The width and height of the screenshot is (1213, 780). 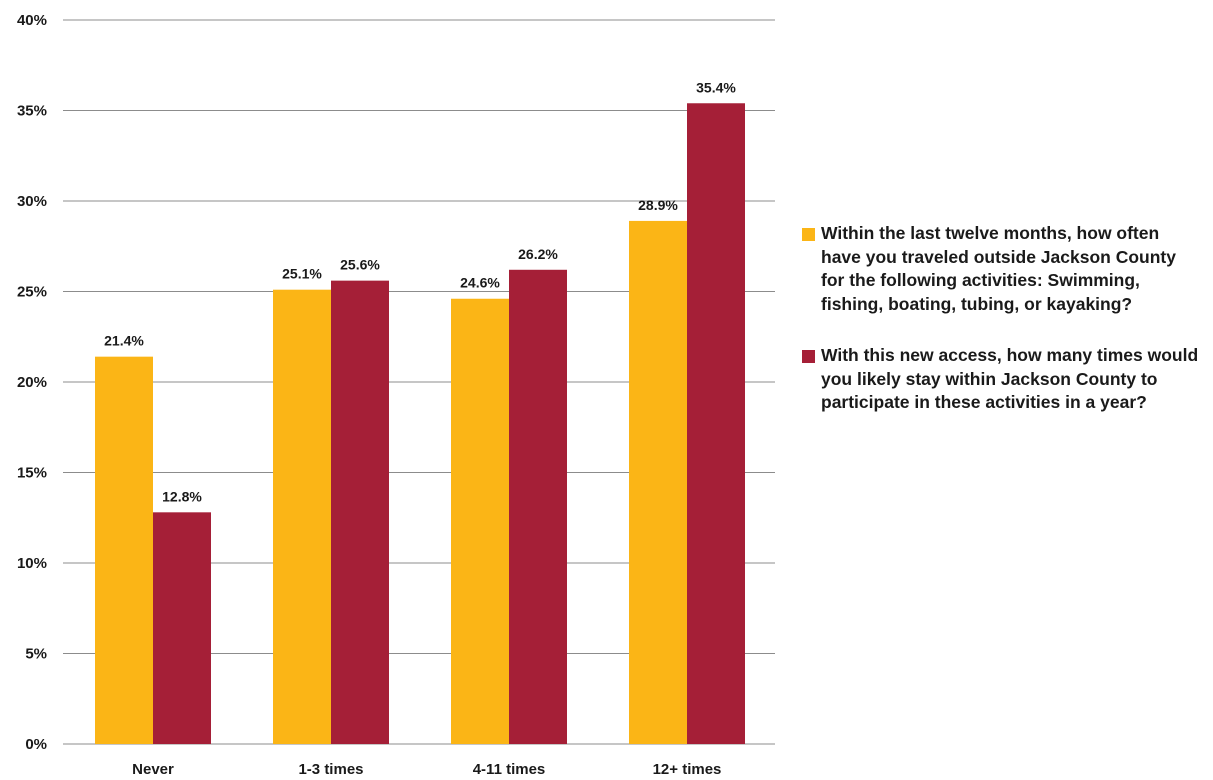 I want to click on y-tick-label: 25%, so click(x=32, y=292).